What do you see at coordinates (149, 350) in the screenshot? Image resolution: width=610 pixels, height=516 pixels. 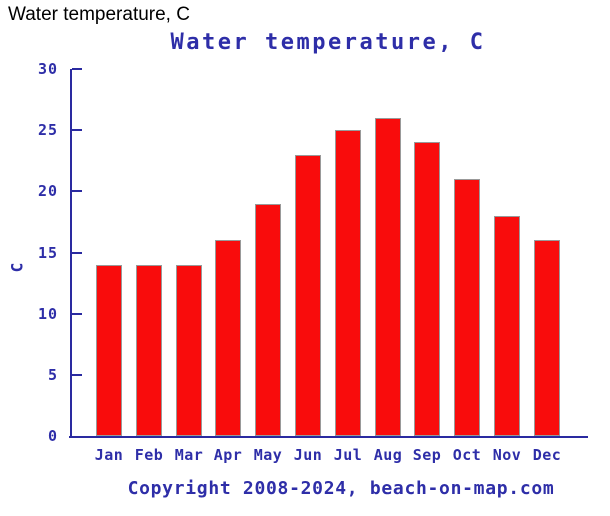 I see `bar-feb` at bounding box center [149, 350].